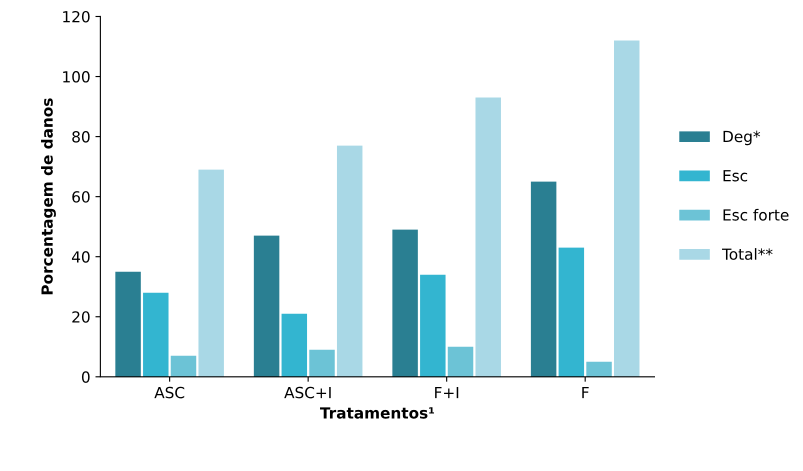 This screenshot has width=803, height=471. I want to click on legend-label: Total**, so click(747, 254).